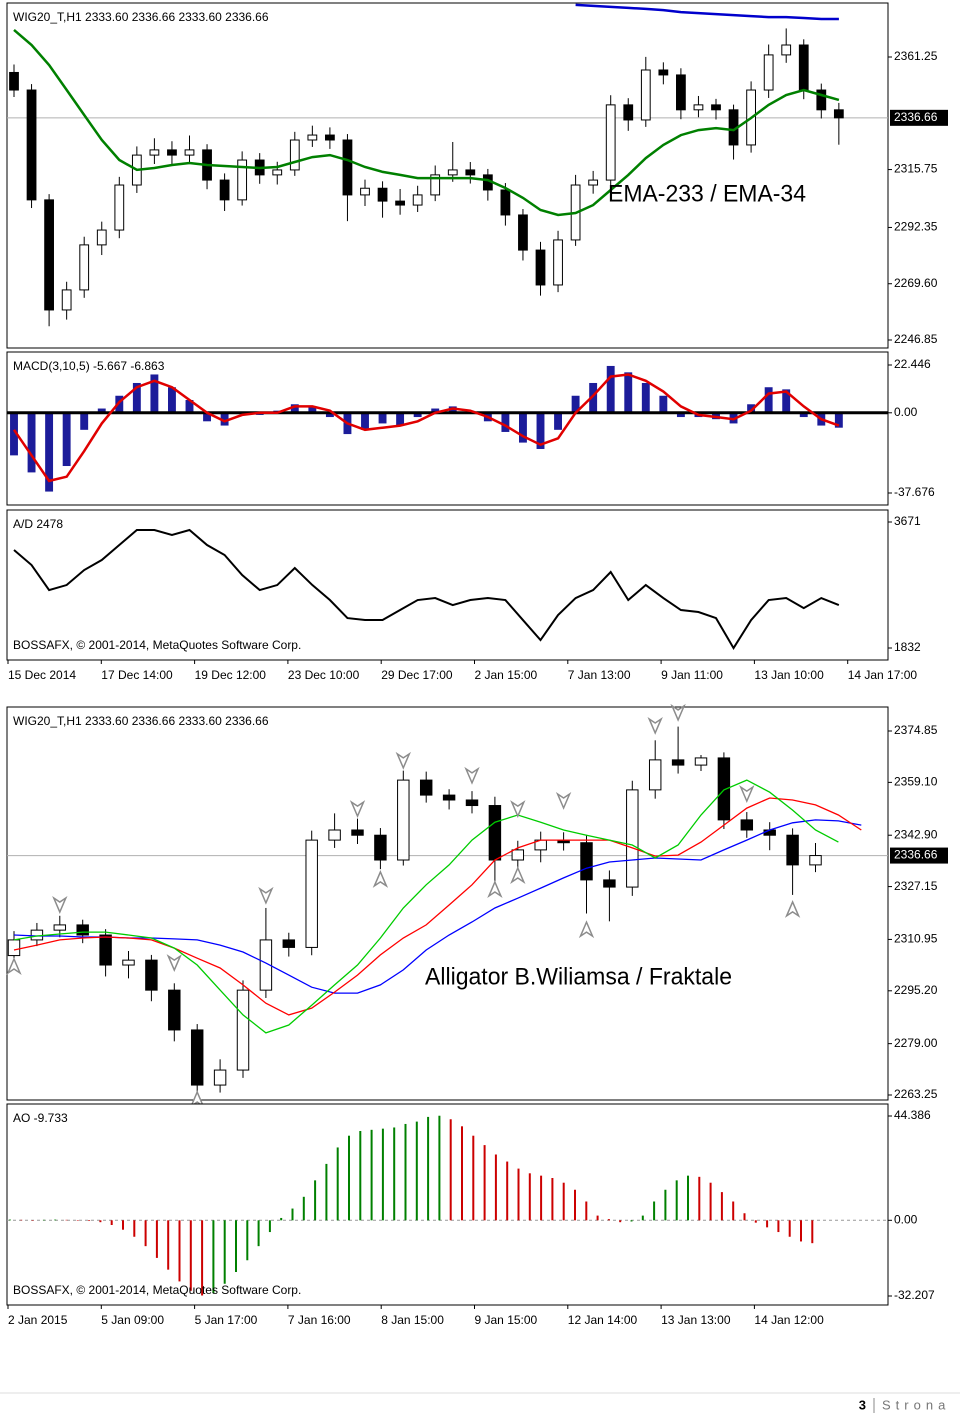 The image size is (960, 1417). What do you see at coordinates (916, 1043) in the screenshot?
I see `y-tick-label: 2279.00` at bounding box center [916, 1043].